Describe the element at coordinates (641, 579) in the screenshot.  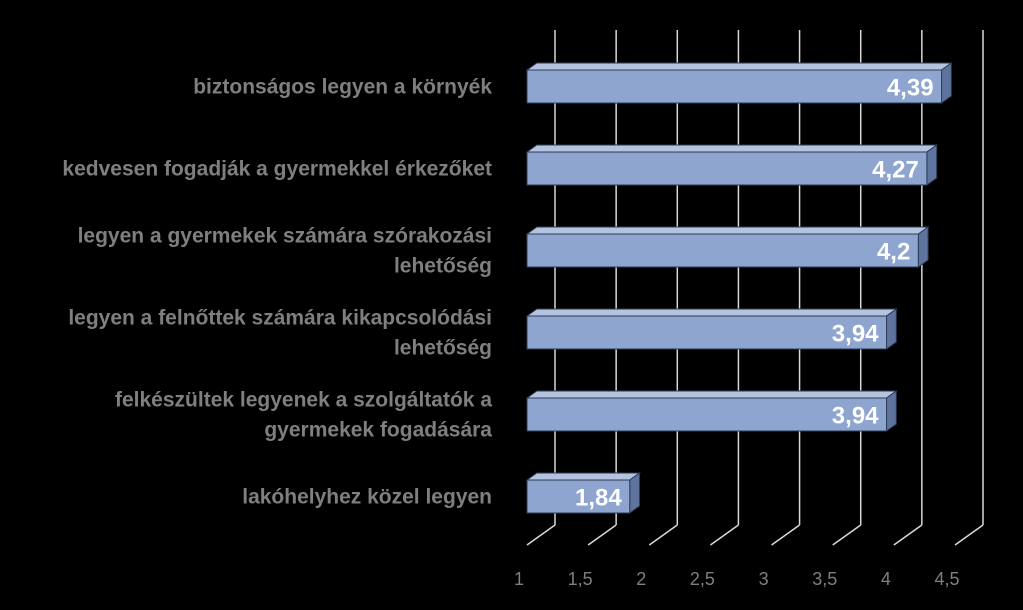
I see `x-tick-label: 2` at that location.